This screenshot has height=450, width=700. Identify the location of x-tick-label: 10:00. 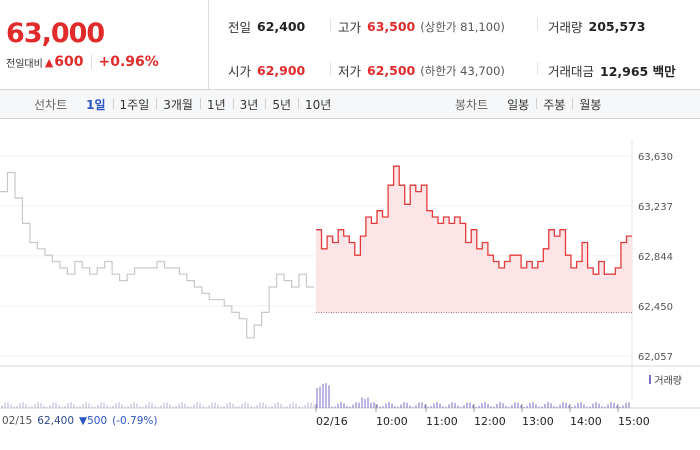
(392, 421).